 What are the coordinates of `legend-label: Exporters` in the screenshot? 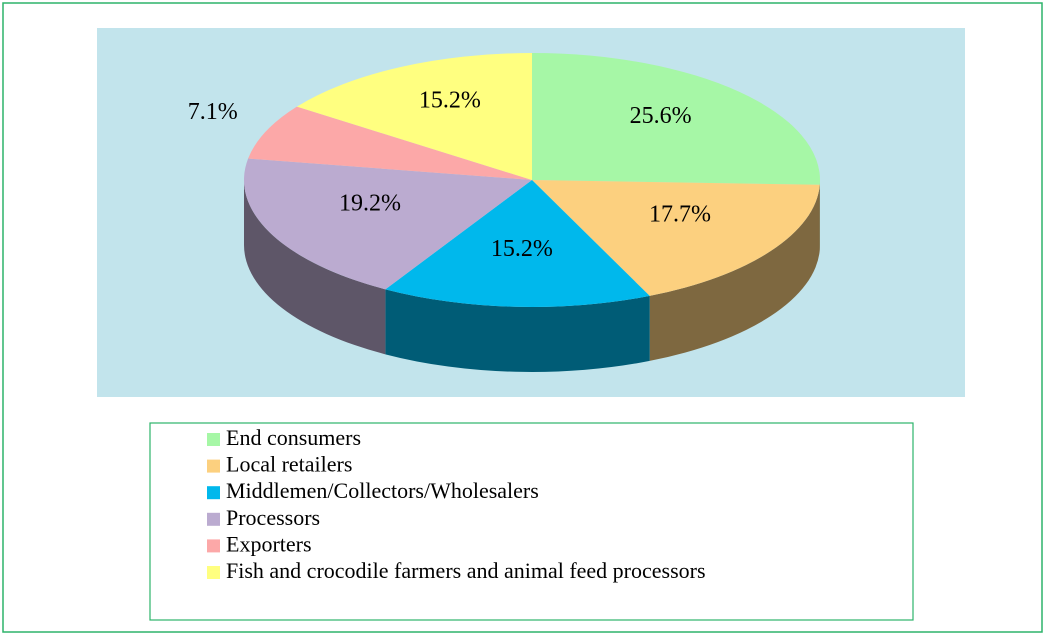 It's located at (269, 543).